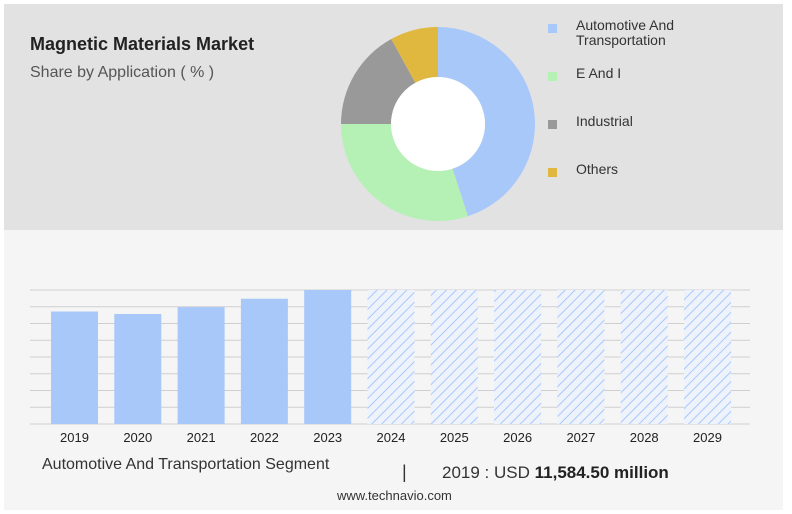  Describe the element at coordinates (394, 495) in the screenshot. I see `source-site: www.technavio.com` at that location.